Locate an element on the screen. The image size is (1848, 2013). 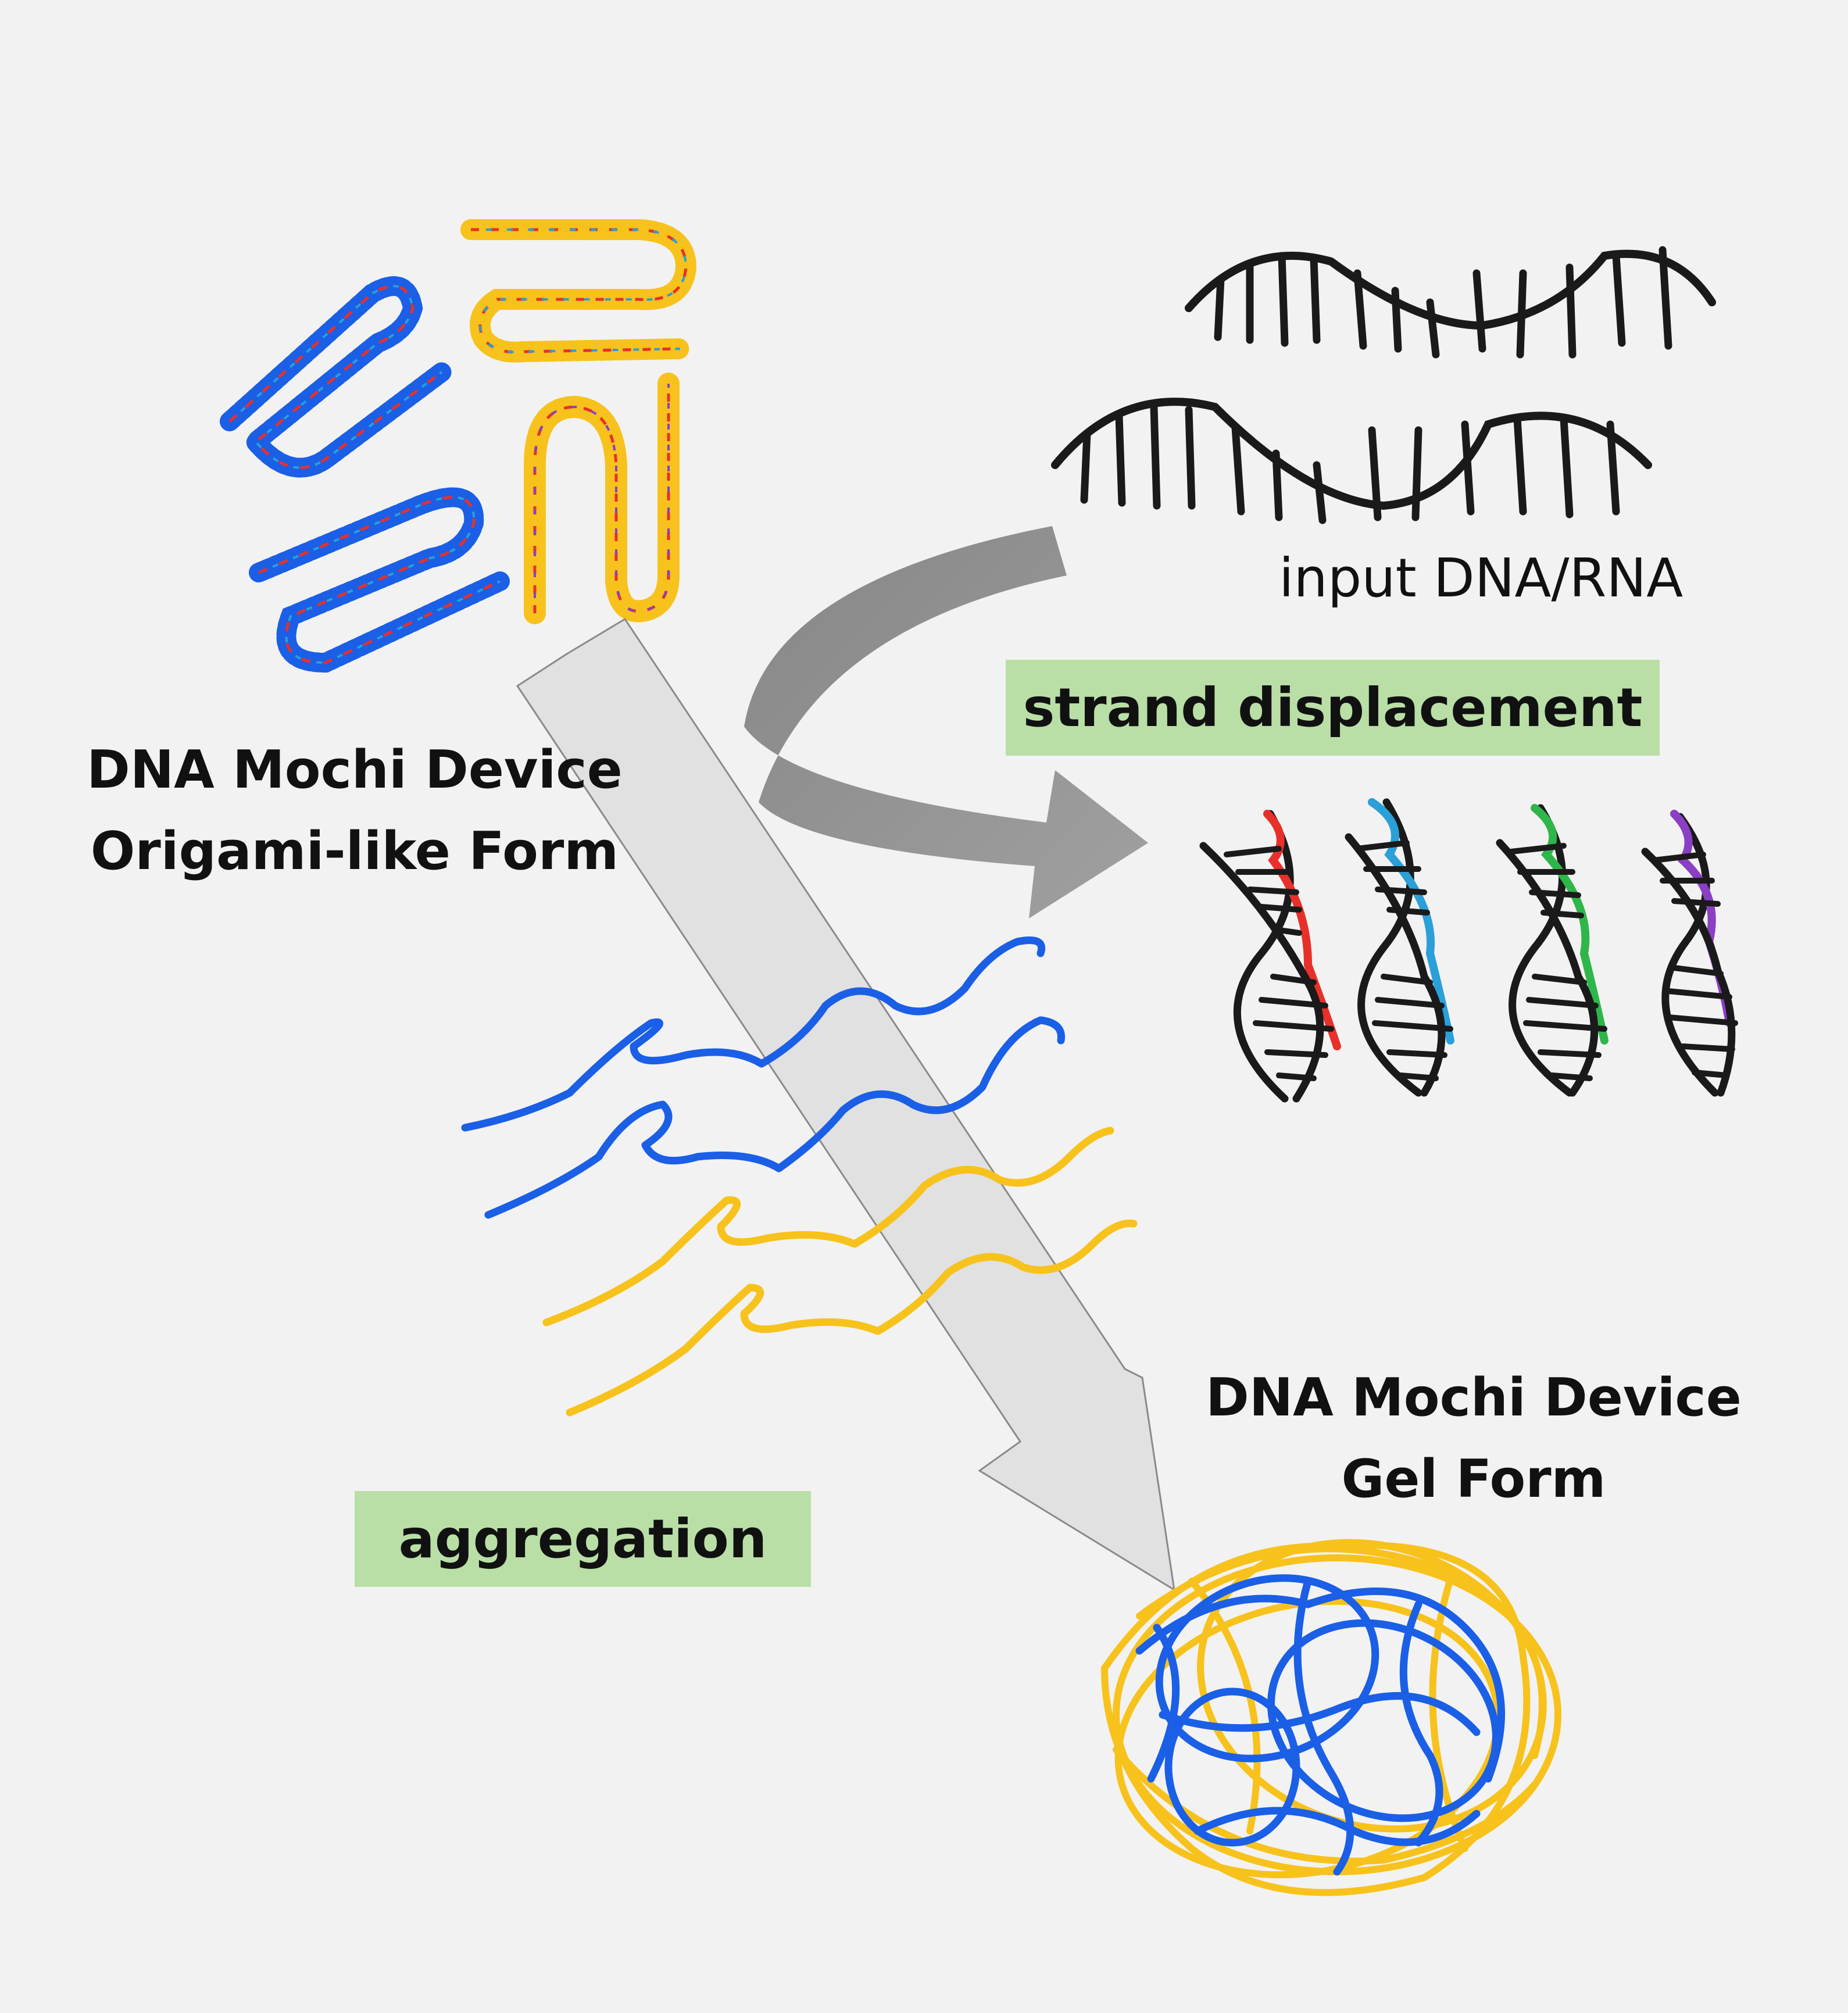
origami-form-label: DNA Mochi Device Origami-like Form is located at coordinates (355, 811).